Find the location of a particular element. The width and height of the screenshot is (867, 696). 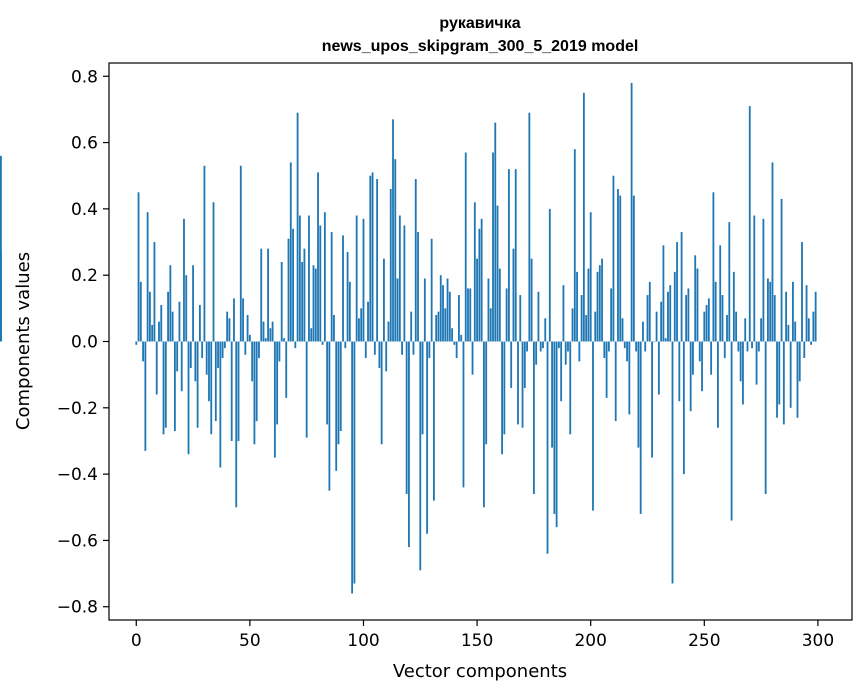

y-tick-label: −0.6 is located at coordinates (77, 541).